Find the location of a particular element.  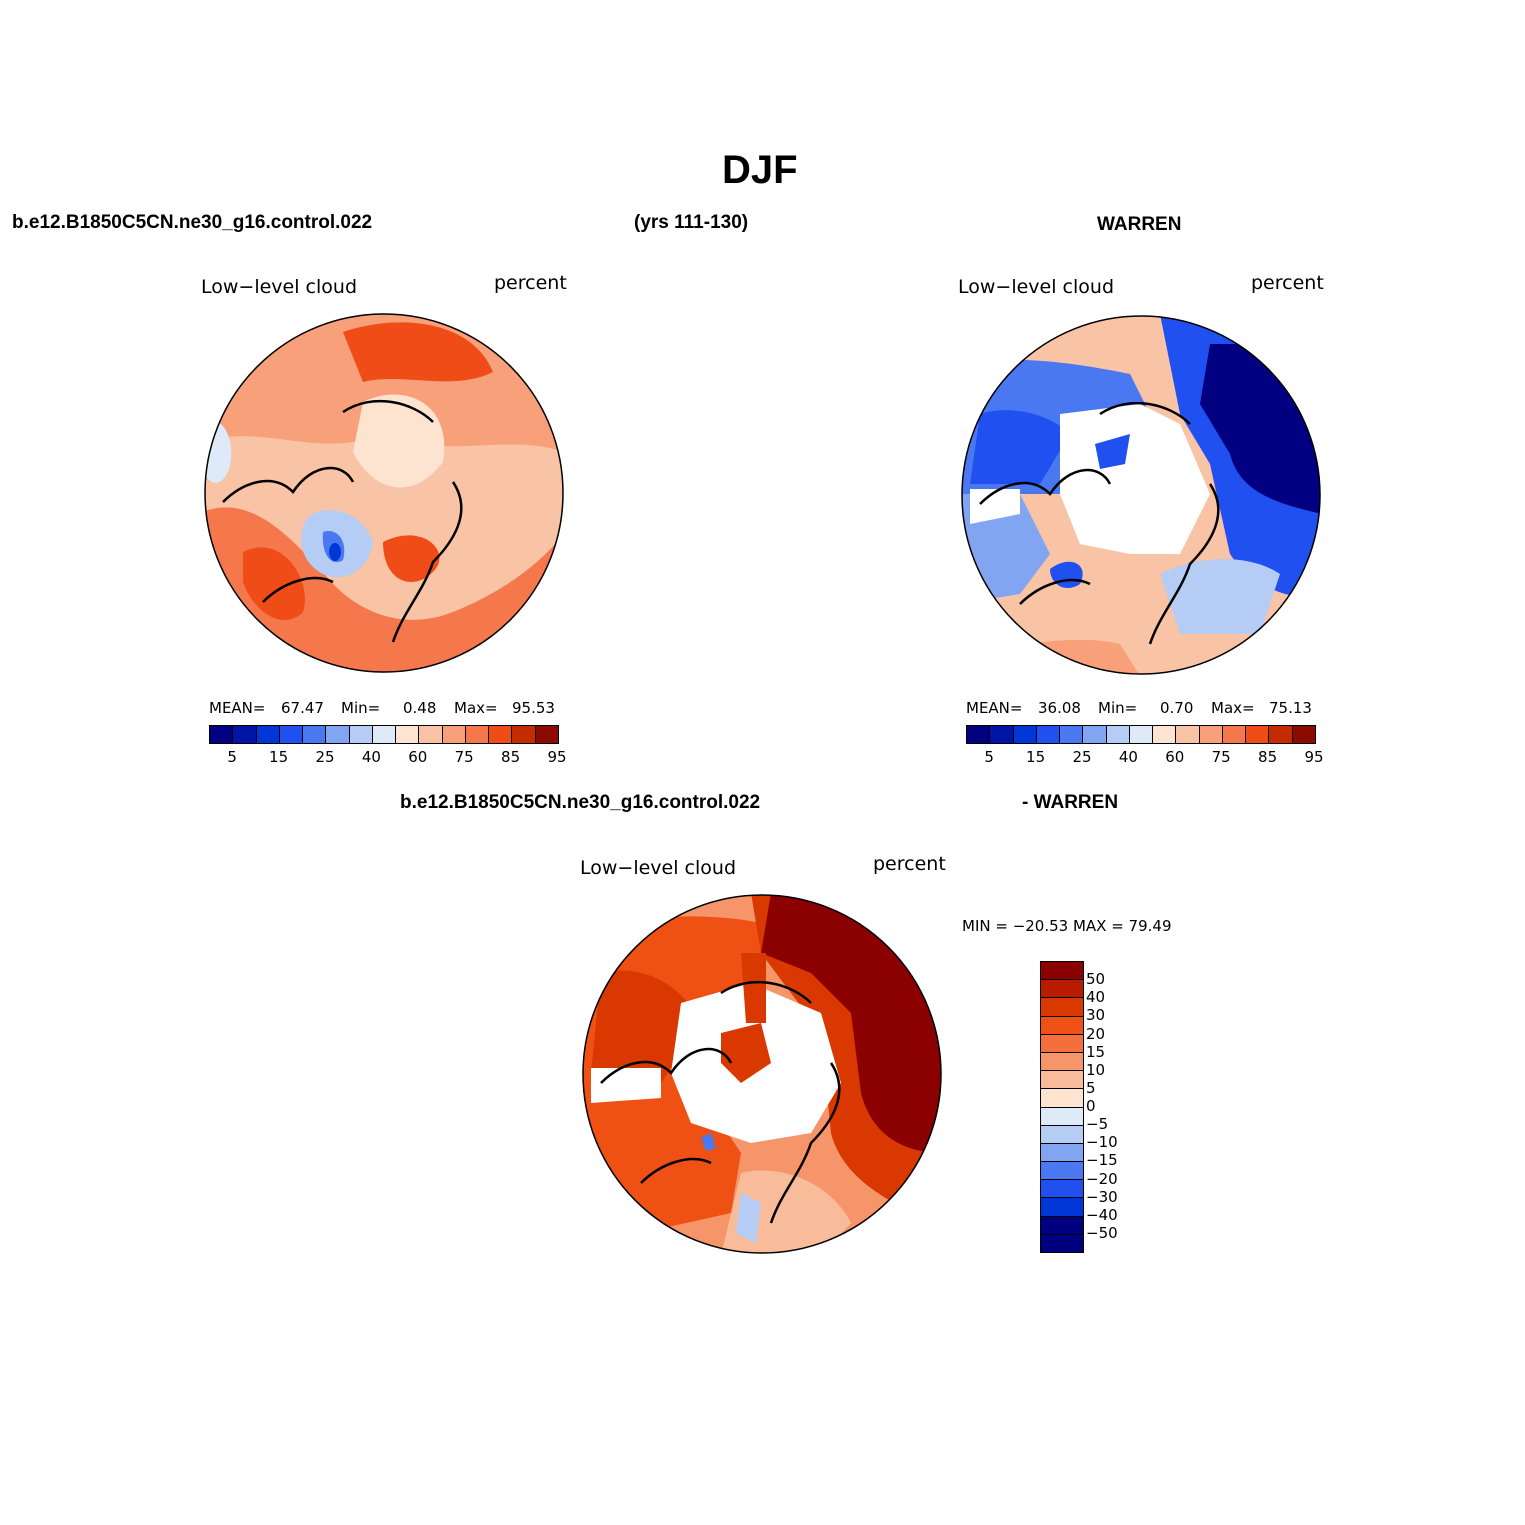

diff-colorbar-ticks: 50 40 30 20 15 10 5 0 −5 −10 −15 −20 −30 −40 −50 is located at coordinates (1116, 1106).